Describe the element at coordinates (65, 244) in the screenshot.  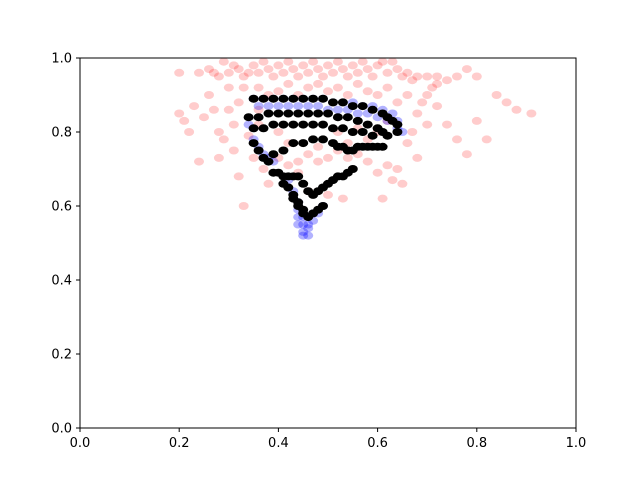
I see `y-axis: 0.0 0.2 0.4 0.6 0.8 1.0` at that location.